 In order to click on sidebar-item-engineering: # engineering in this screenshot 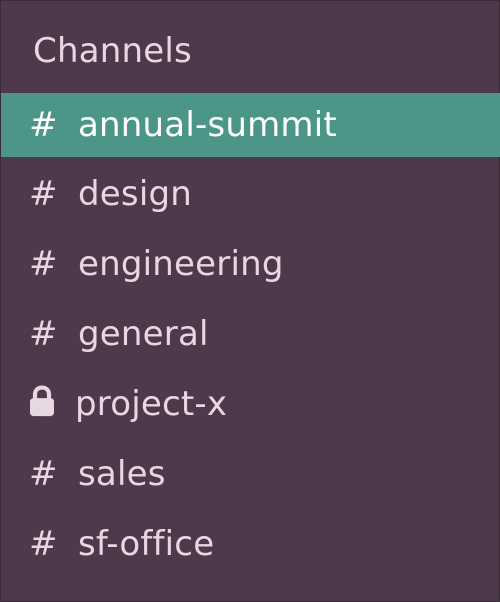, I will do `click(250, 264)`.